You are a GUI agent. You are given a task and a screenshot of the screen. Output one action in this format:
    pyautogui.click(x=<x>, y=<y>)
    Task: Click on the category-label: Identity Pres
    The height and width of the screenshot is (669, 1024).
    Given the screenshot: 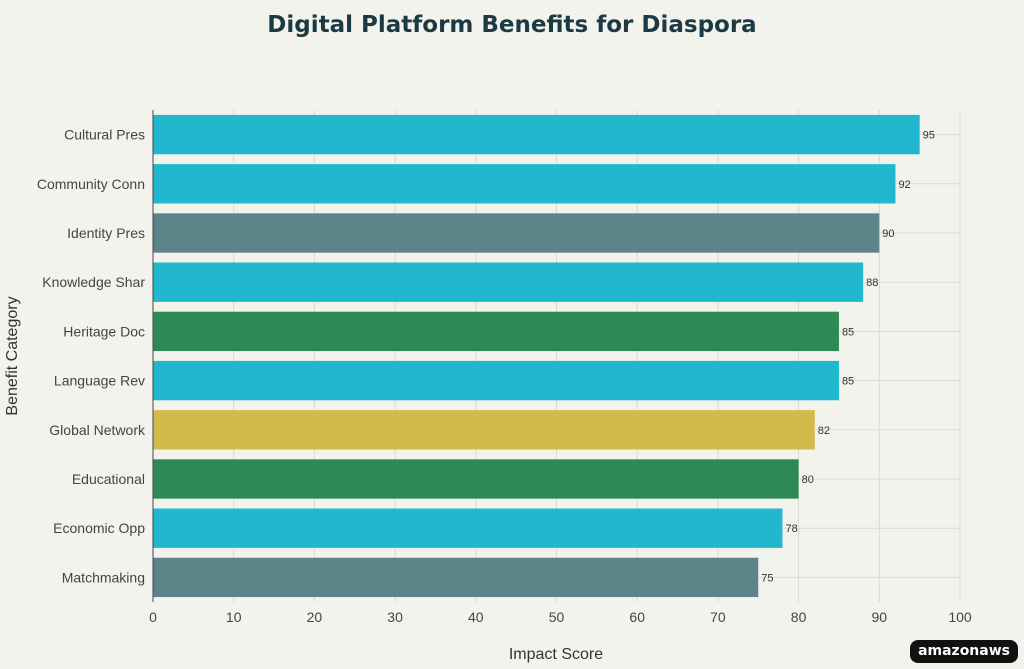 What is the action you would take?
    pyautogui.click(x=106, y=233)
    